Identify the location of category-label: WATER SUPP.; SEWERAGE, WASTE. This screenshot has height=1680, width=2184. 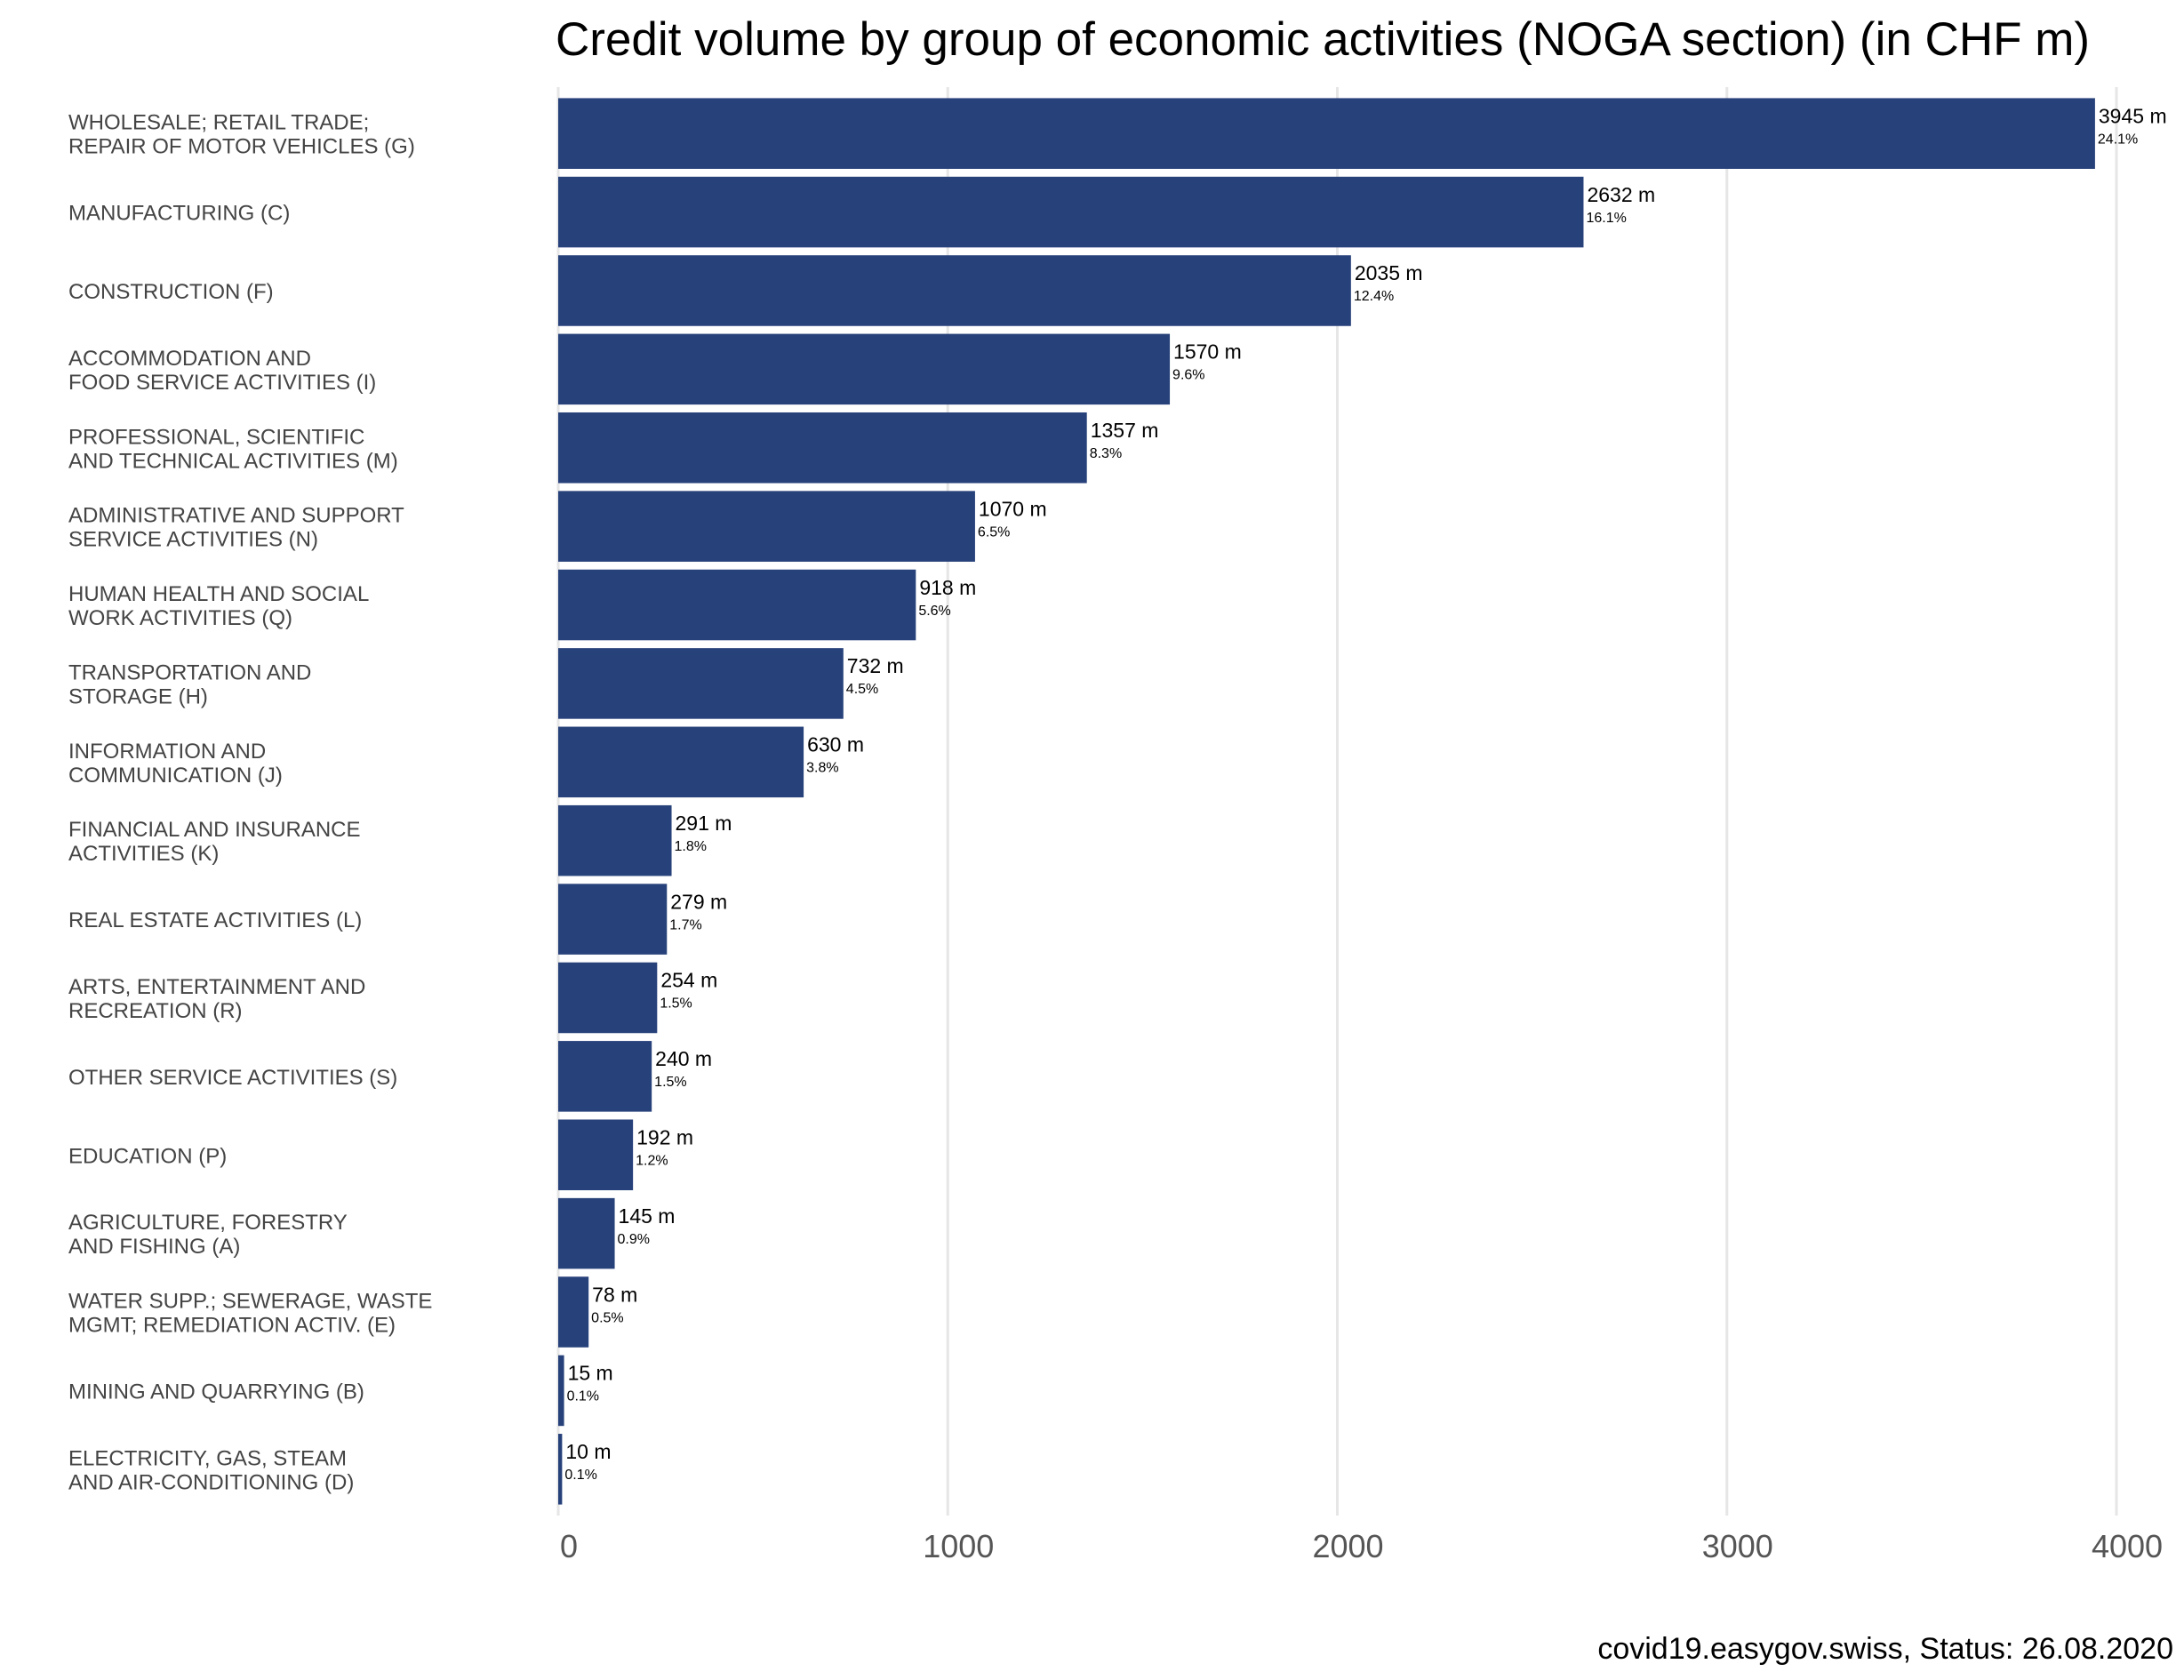
(250, 1302).